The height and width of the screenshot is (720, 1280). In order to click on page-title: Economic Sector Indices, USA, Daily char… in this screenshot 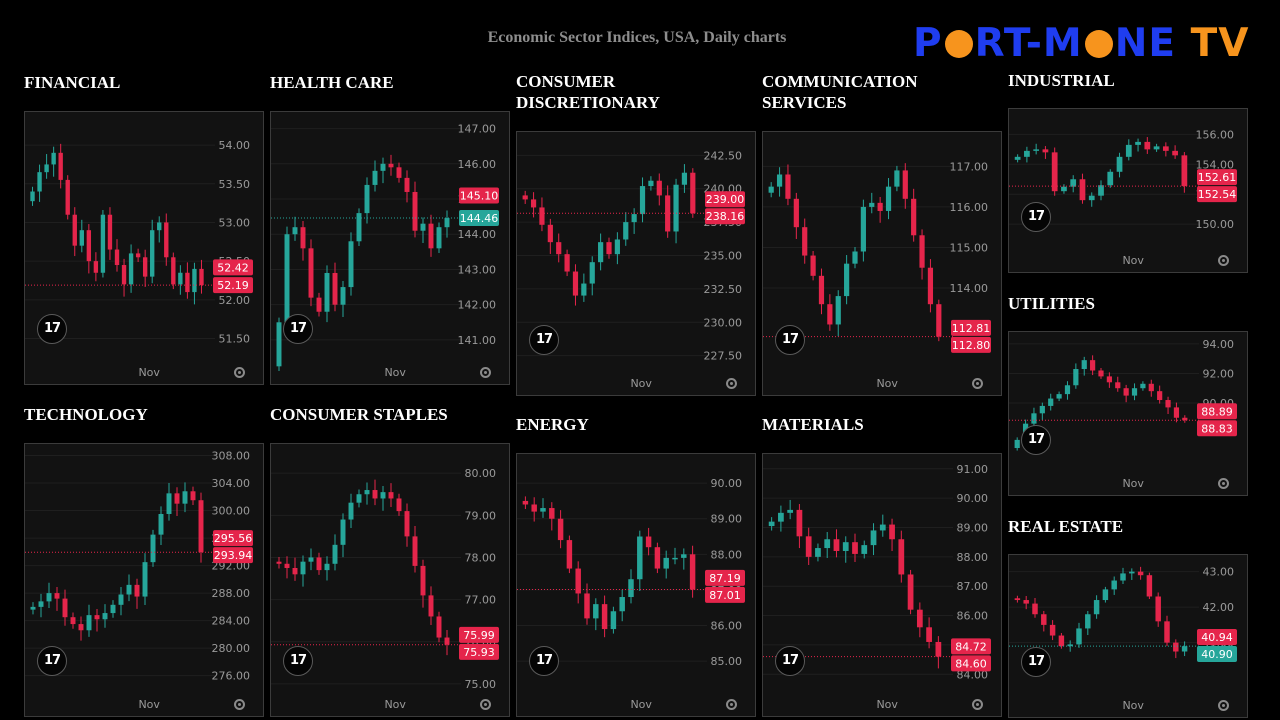, I will do `click(637, 37)`.